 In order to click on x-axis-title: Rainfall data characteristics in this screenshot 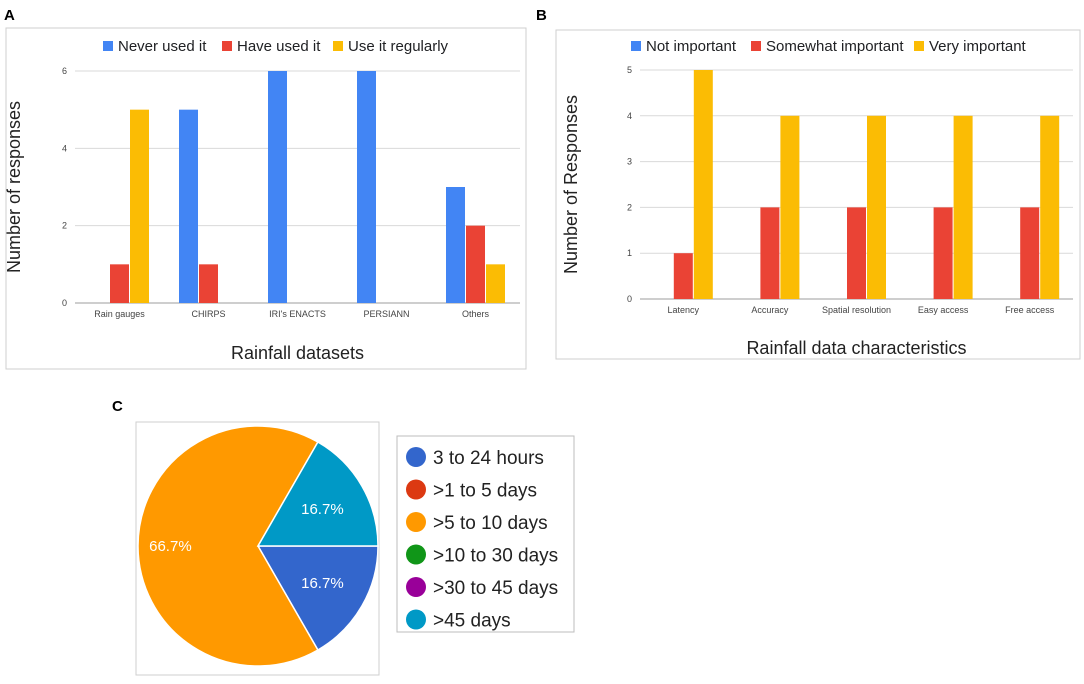, I will do `click(856, 348)`.